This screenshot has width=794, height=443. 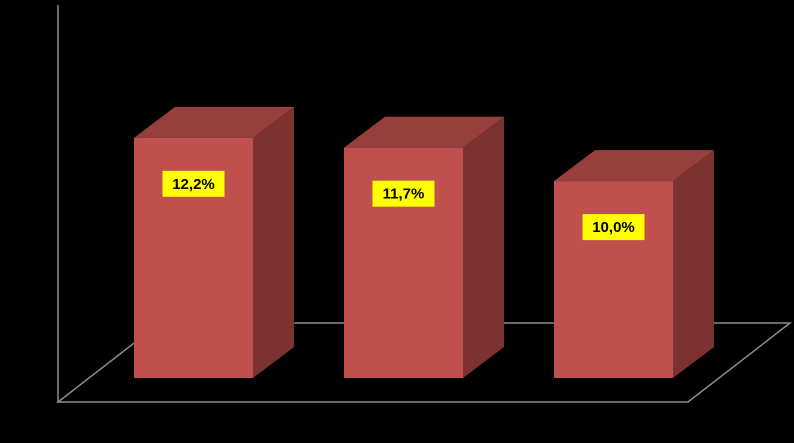 What do you see at coordinates (613, 279) in the screenshot?
I see `bar` at bounding box center [613, 279].